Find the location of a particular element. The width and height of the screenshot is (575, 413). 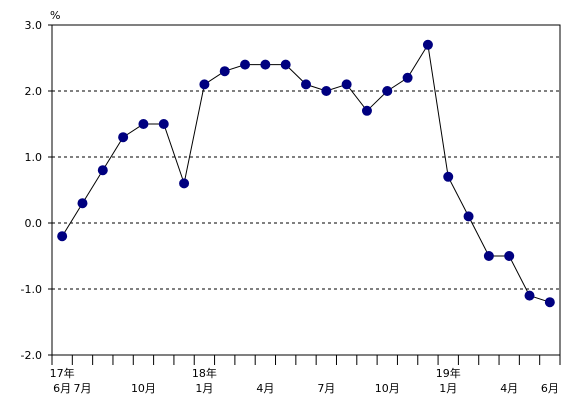

y-tick-label-3: 0.0 is located at coordinates (34, 223).